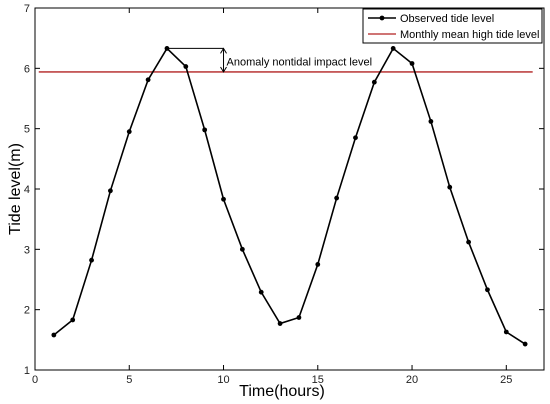 Image resolution: width=550 pixels, height=404 pixels. Describe the element at coordinates (282, 391) in the screenshot. I see `x-axis-label: Time(hours)` at that location.